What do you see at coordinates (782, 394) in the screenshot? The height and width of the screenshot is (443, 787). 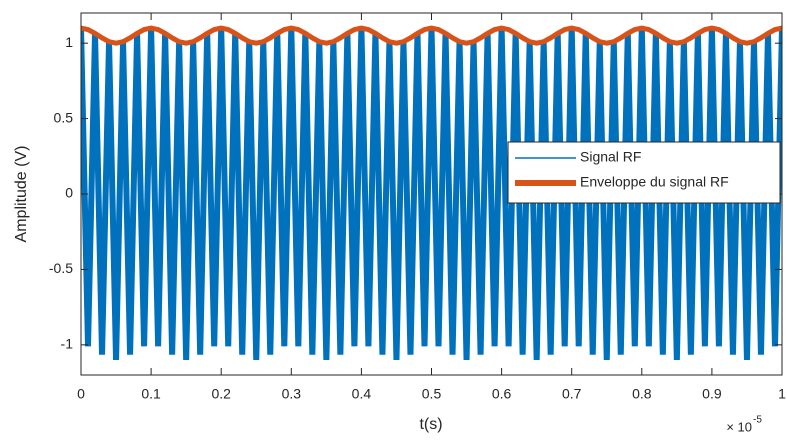 I see `x-tick-label: 1` at bounding box center [782, 394].